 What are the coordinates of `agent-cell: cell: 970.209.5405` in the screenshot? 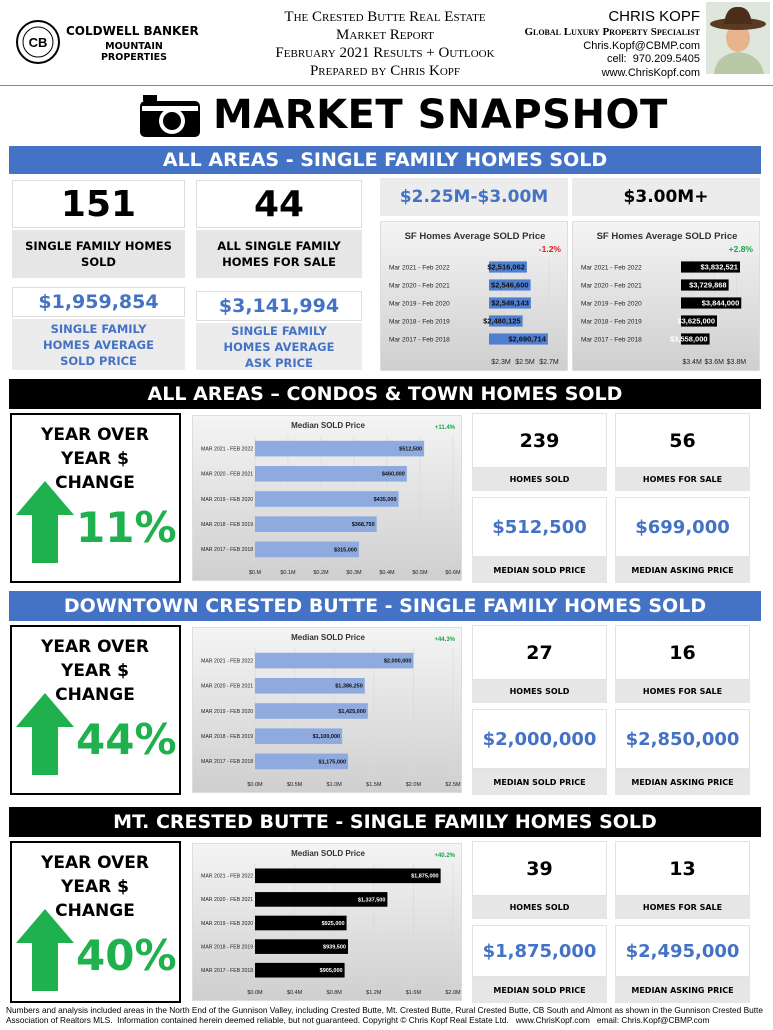 It's located at (653, 59).